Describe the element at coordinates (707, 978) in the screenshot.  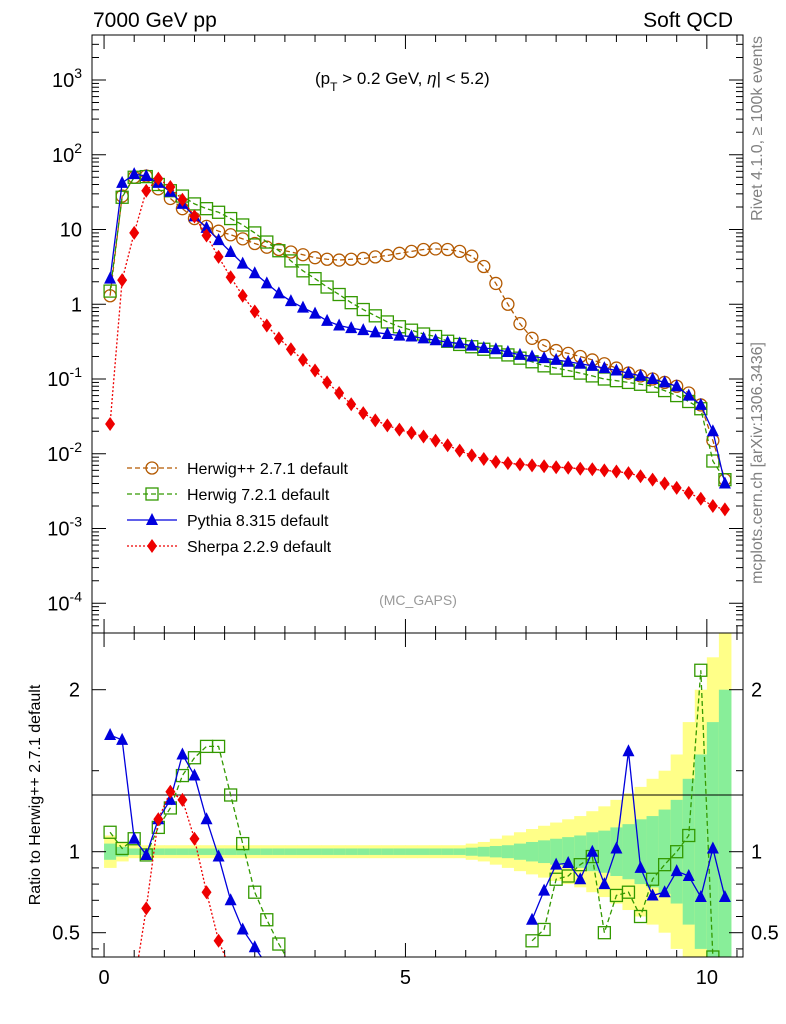
I see `x-tick-label: 10` at that location.